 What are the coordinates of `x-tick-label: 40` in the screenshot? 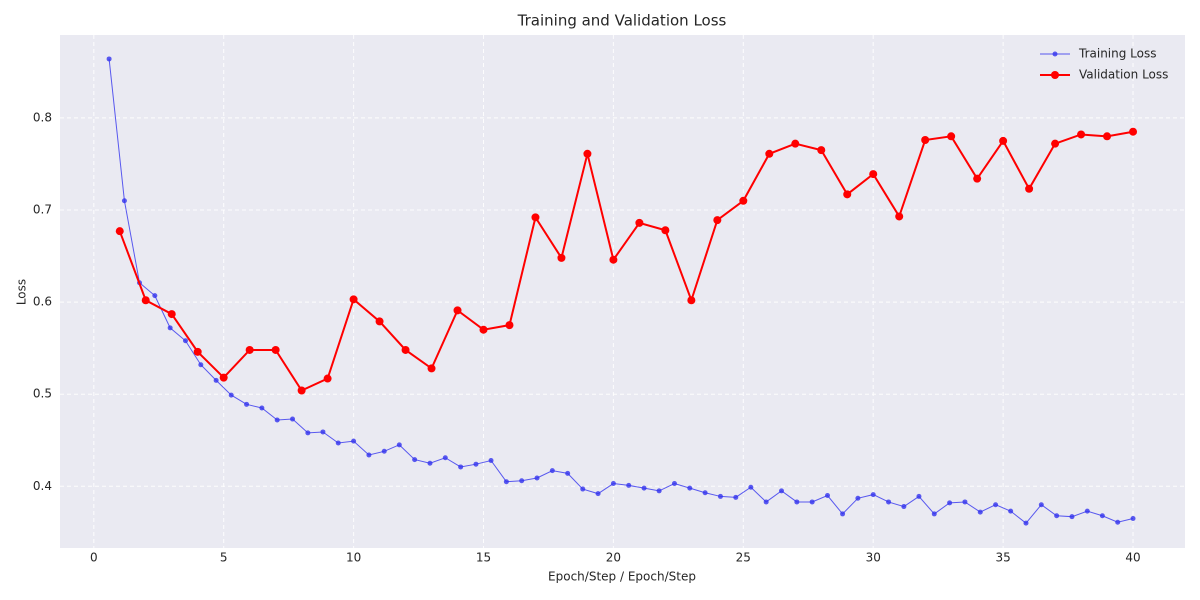 It's located at (1132, 558).